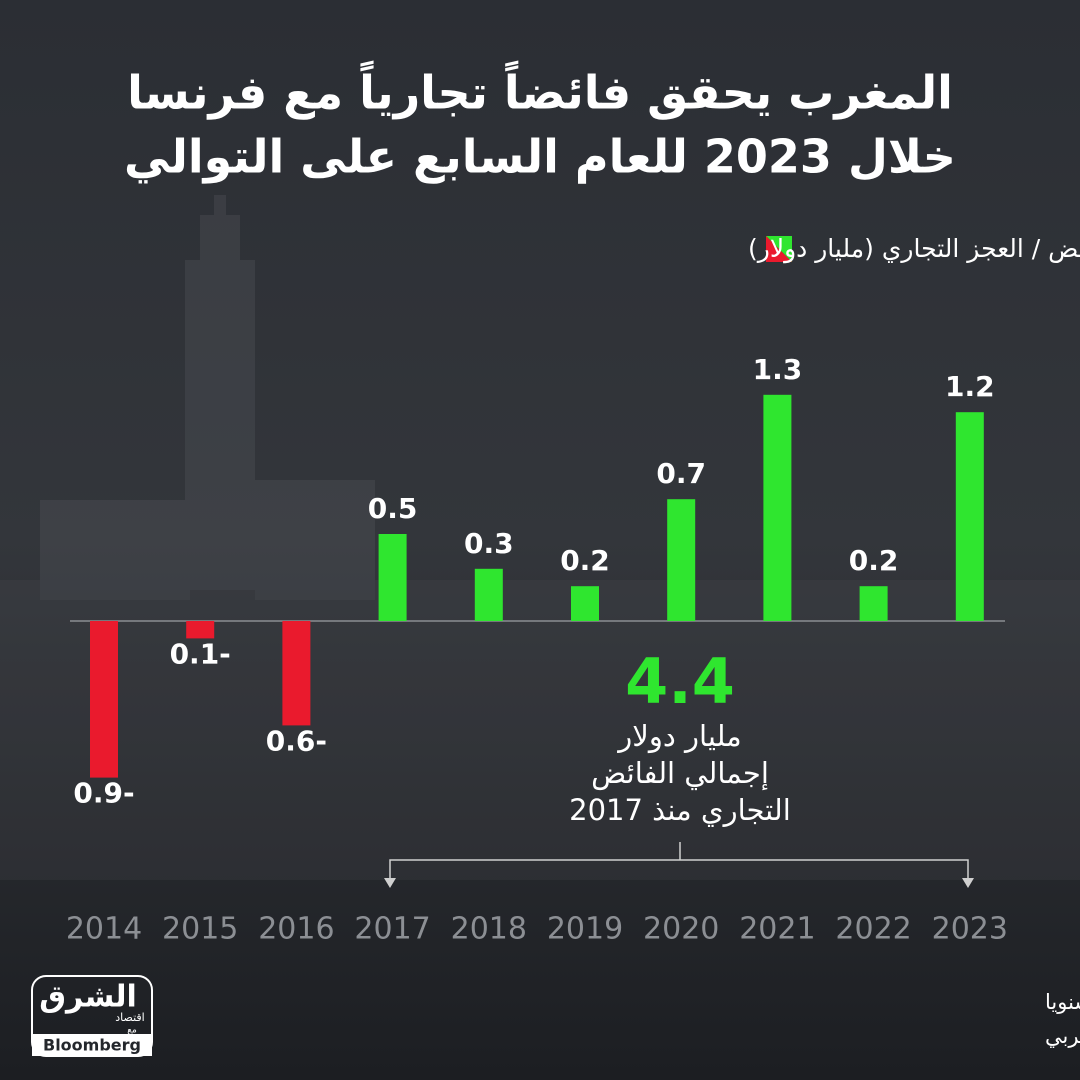 The width and height of the screenshot is (1080, 1080). Describe the element at coordinates (393, 508) in the screenshot. I see `value-label: 0.5` at that location.